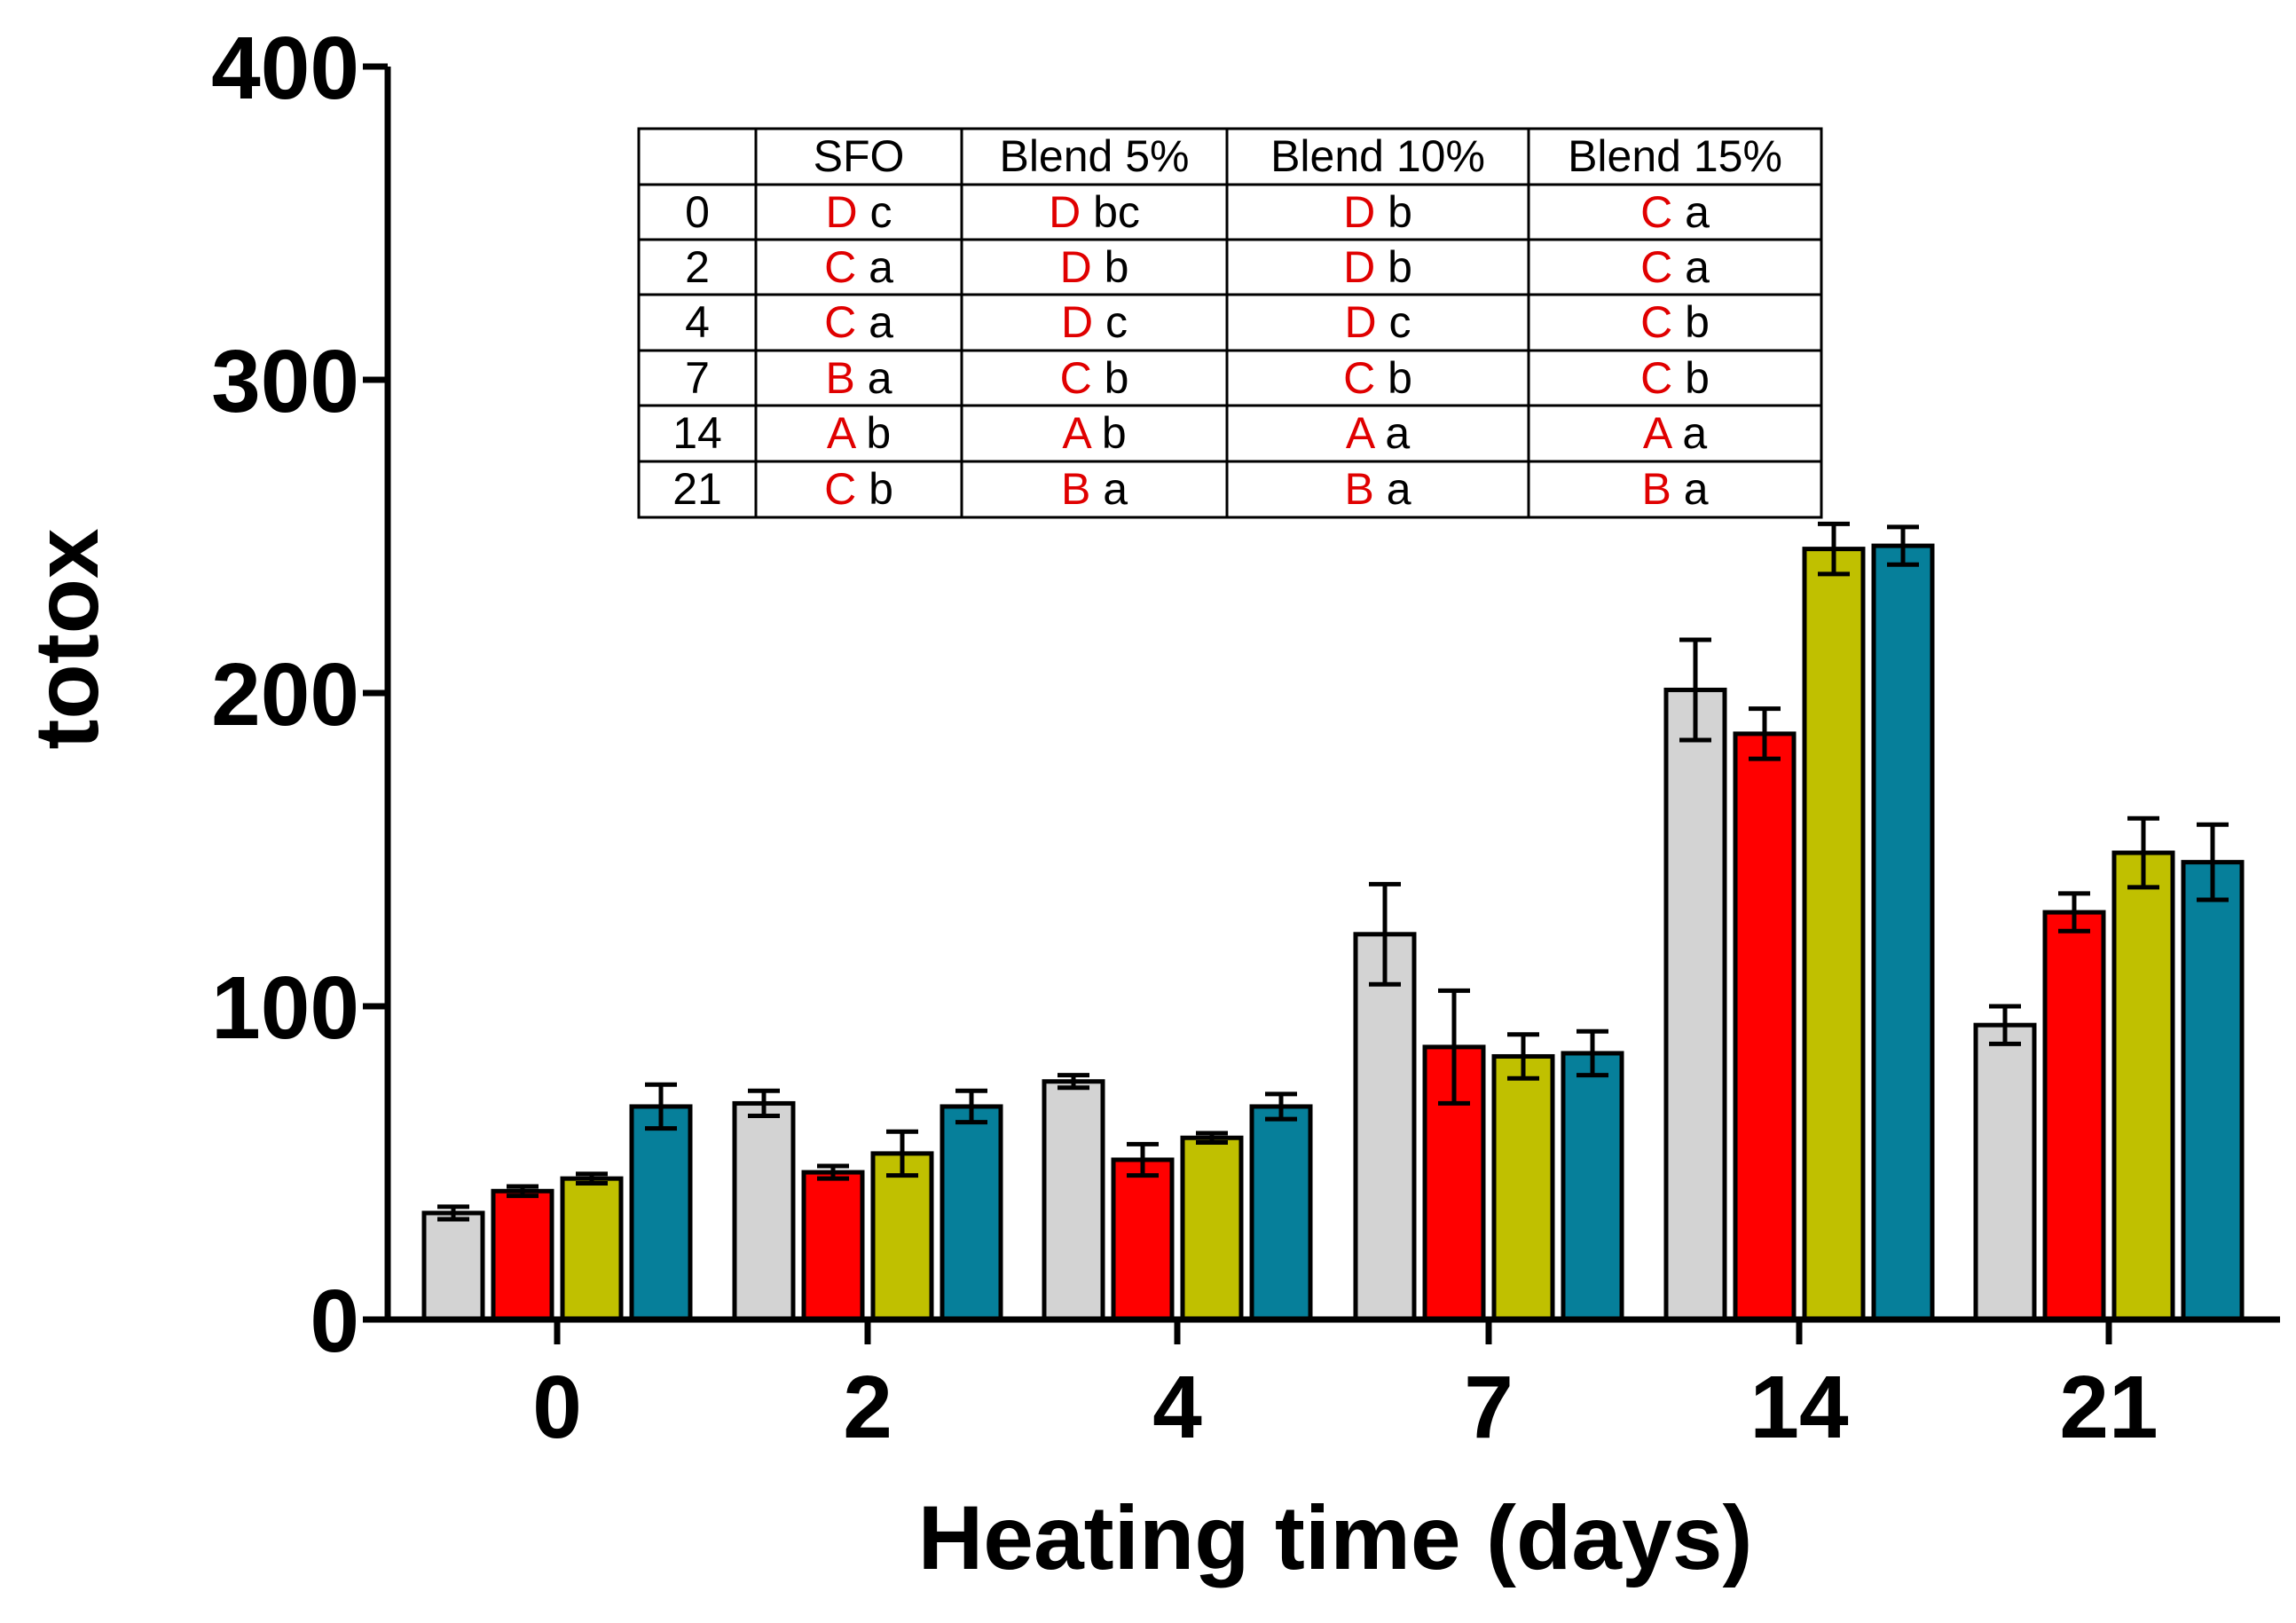 This screenshot has height=1623, width=2296. I want to click on error-bar-blend-15--day-0, so click(661, 1106).